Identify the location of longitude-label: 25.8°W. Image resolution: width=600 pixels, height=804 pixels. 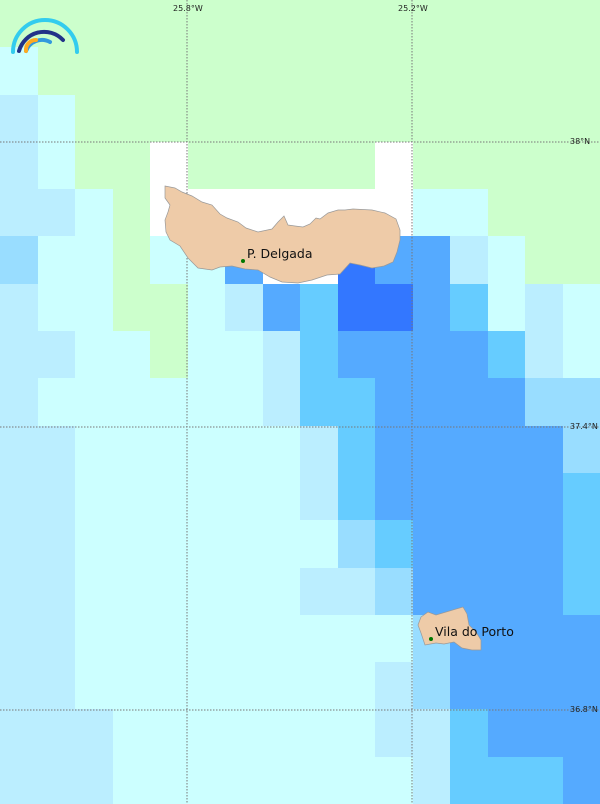
(188, 8).